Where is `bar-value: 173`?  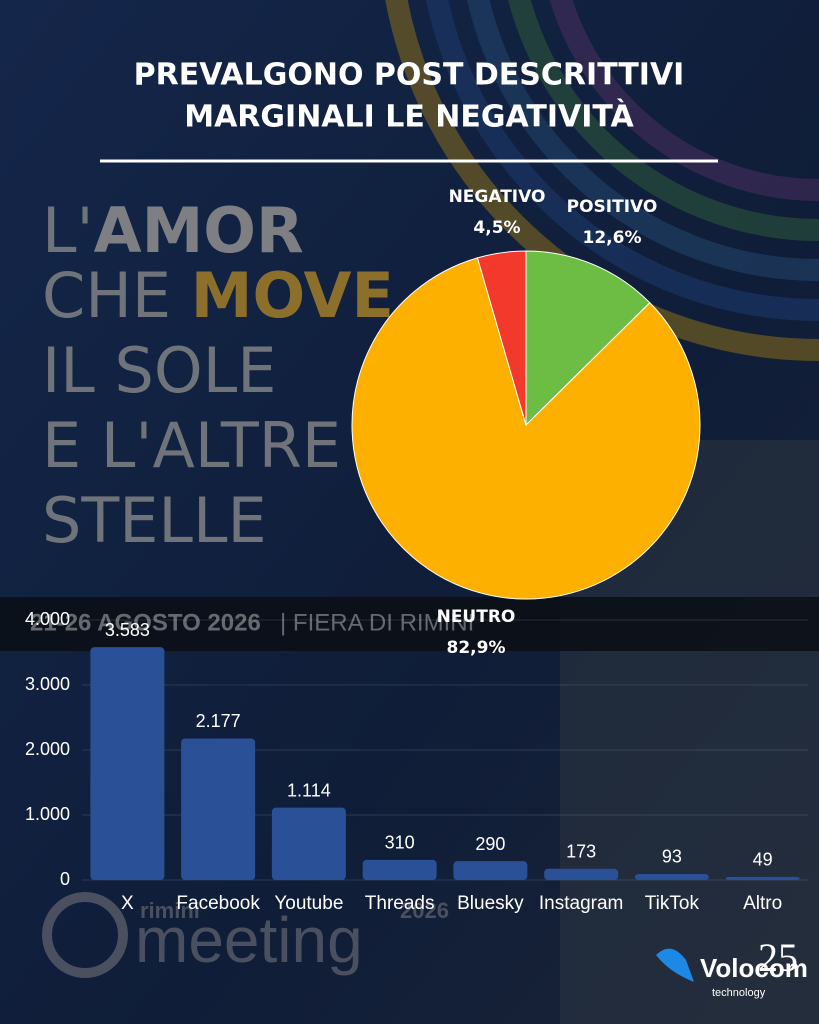
bar-value: 173 is located at coordinates (581, 852).